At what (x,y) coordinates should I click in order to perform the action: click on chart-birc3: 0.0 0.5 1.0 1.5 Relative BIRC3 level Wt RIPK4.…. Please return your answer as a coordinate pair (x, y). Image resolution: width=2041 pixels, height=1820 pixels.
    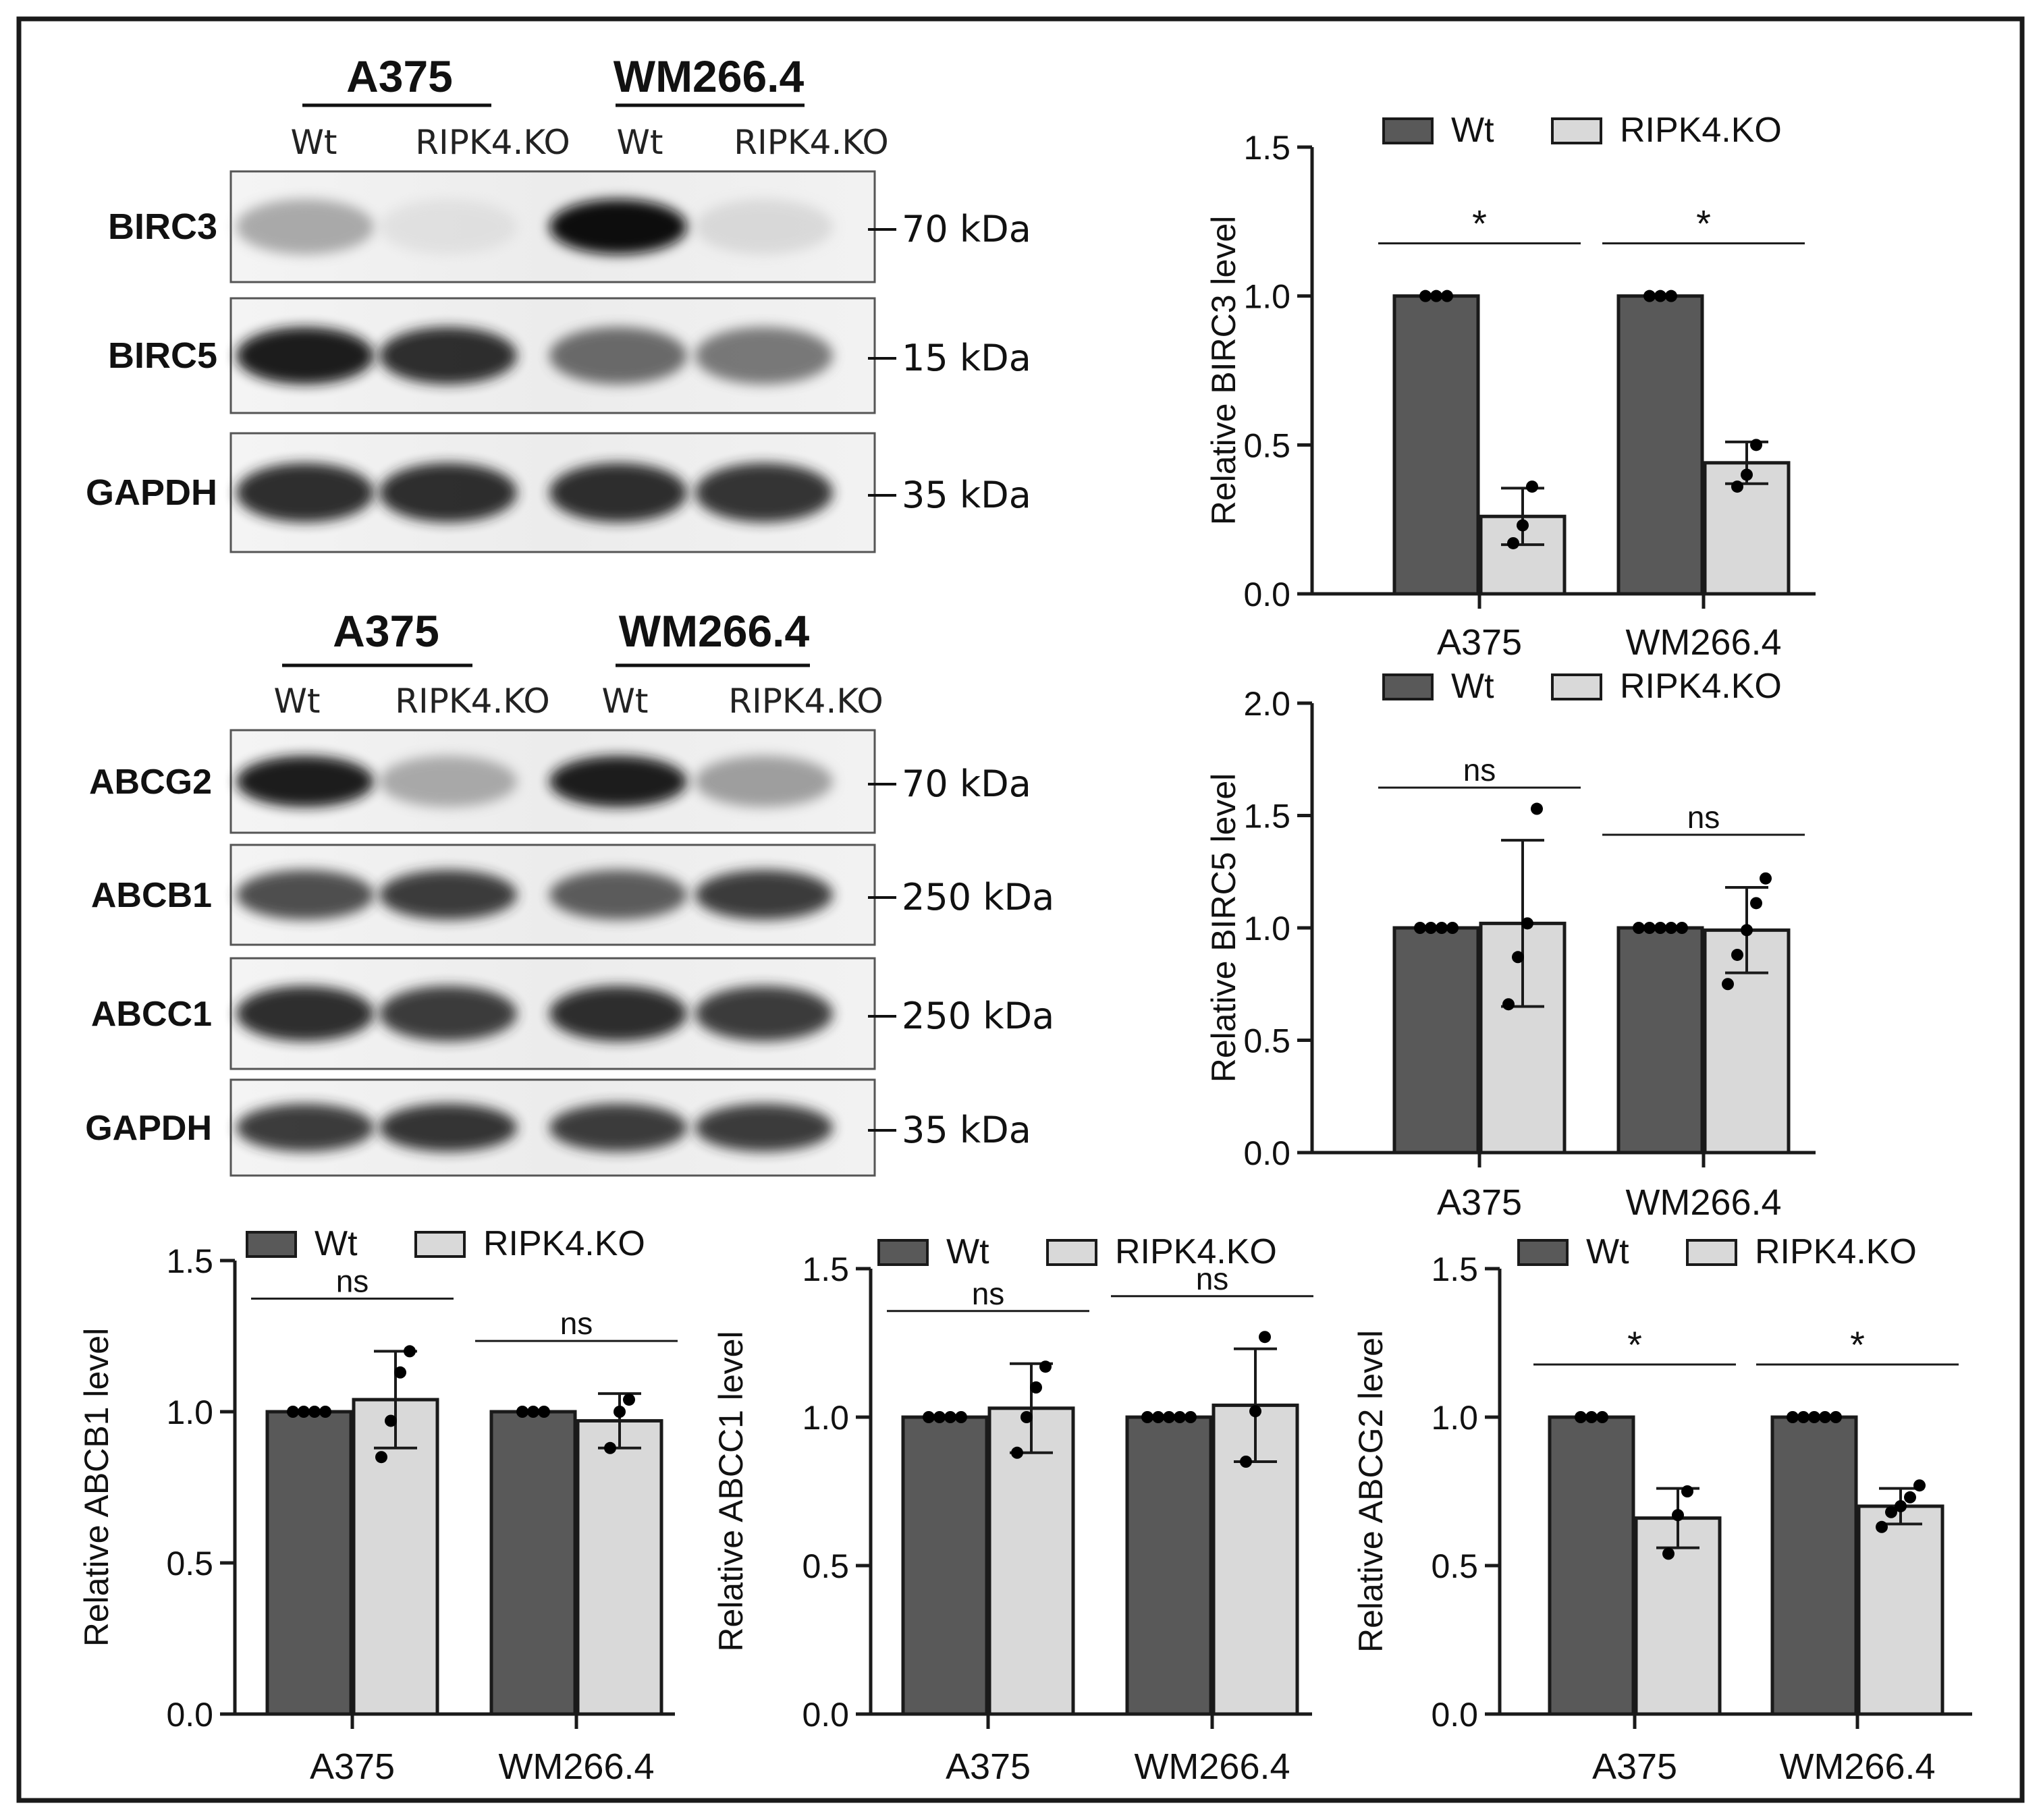
    Looking at the image, I should click on (1510, 387).